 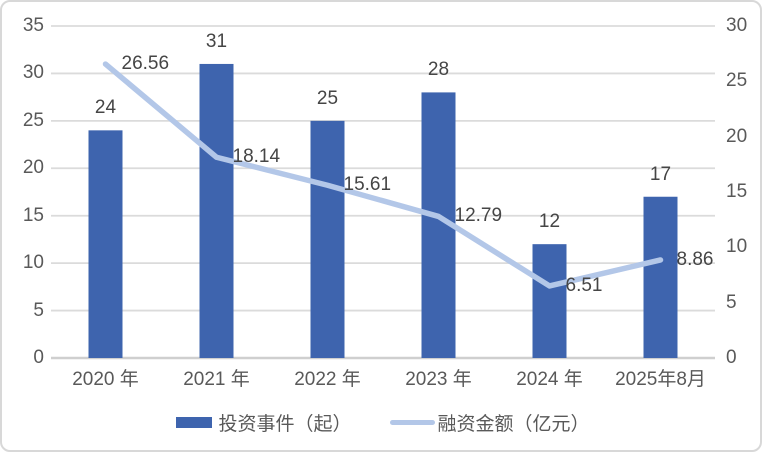 What do you see at coordinates (381, 422) in the screenshot?
I see `legend: 投资事件（起） 融资金额（亿元）` at bounding box center [381, 422].